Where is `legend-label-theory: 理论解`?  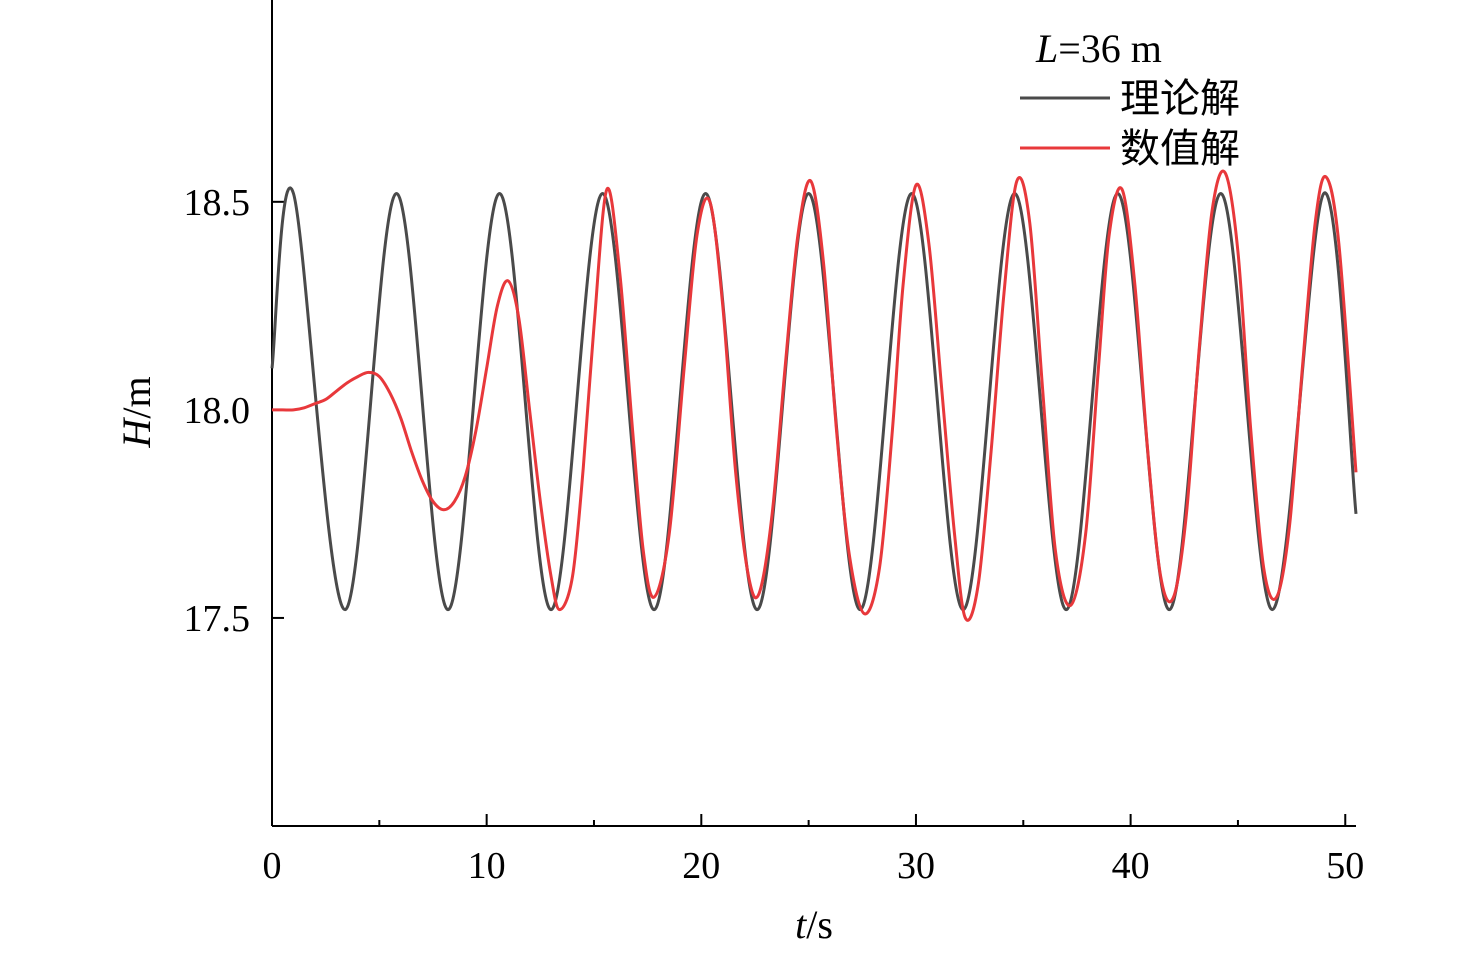 legend-label-theory: 理论解 is located at coordinates (1180, 99).